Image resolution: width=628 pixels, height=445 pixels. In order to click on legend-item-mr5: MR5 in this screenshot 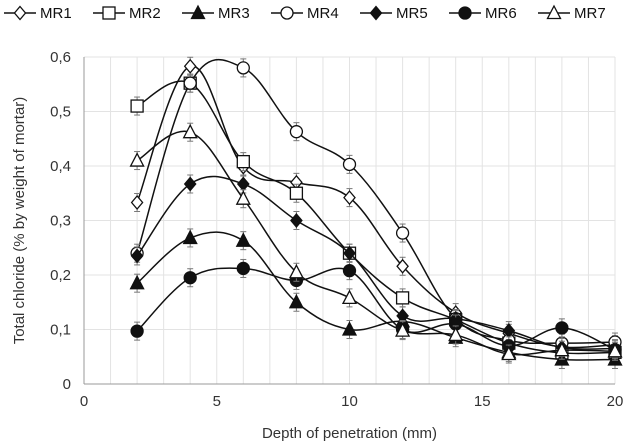, I will do `click(394, 13)`.